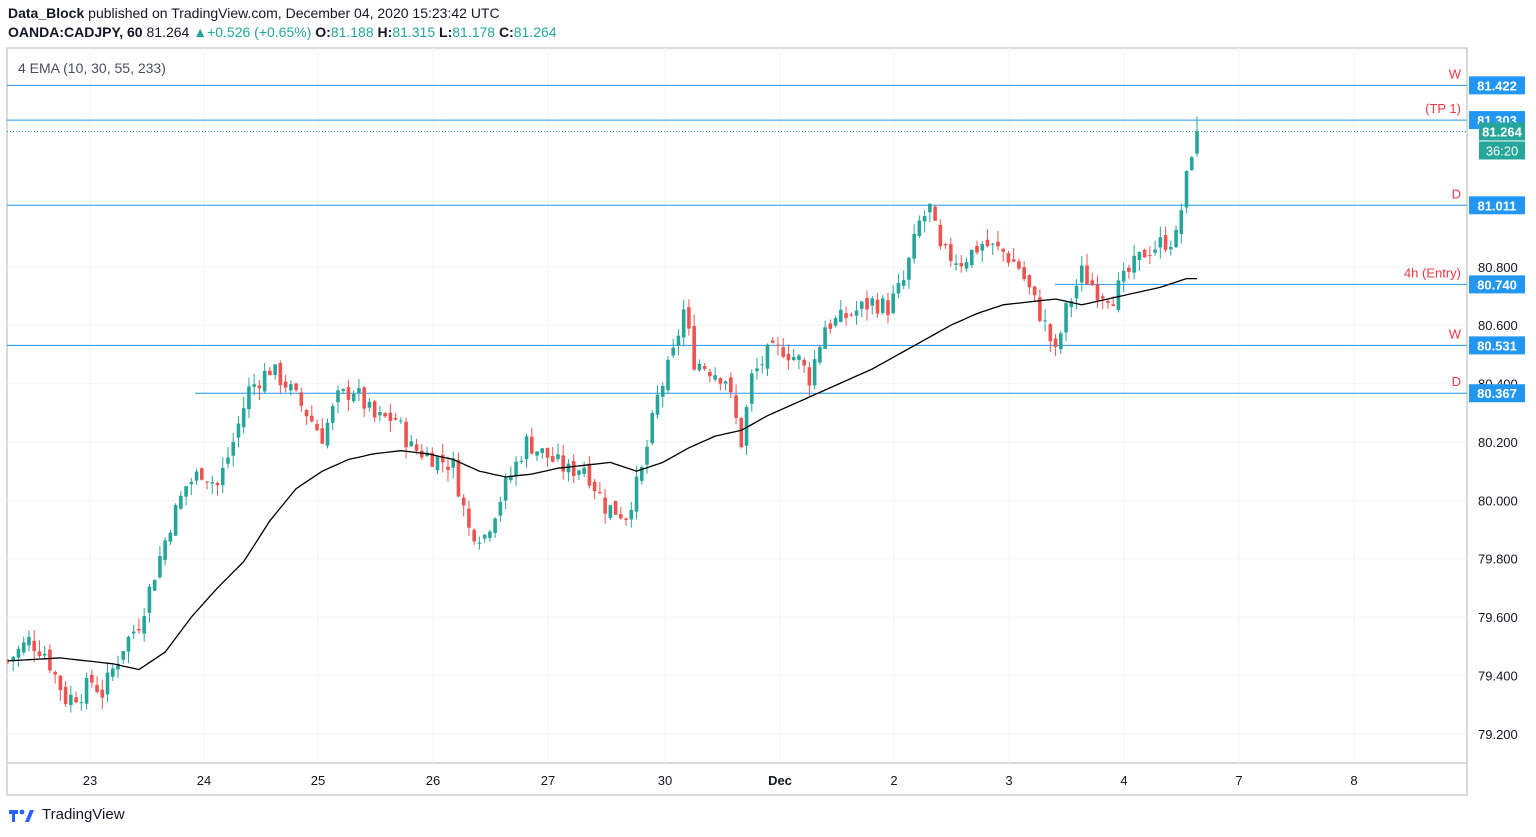  I want to click on time-tick-label: Dec, so click(780, 780).